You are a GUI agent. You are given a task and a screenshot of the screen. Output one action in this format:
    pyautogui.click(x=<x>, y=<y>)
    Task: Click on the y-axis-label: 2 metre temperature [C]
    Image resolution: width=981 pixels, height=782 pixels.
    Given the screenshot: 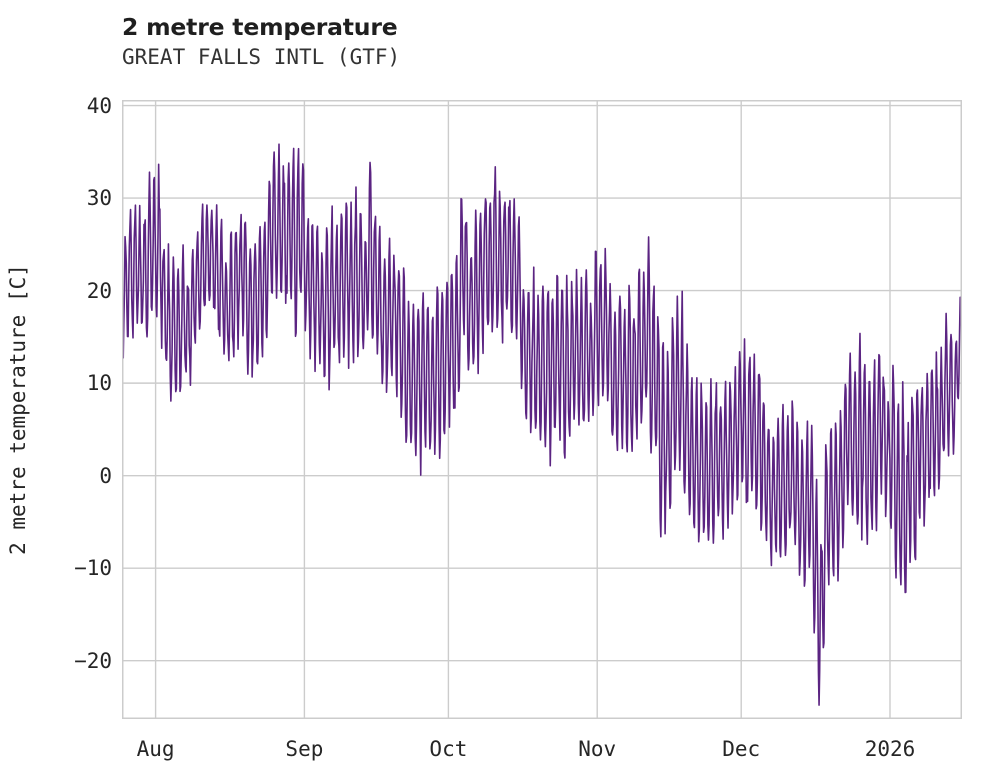 What is the action you would take?
    pyautogui.click(x=18, y=409)
    